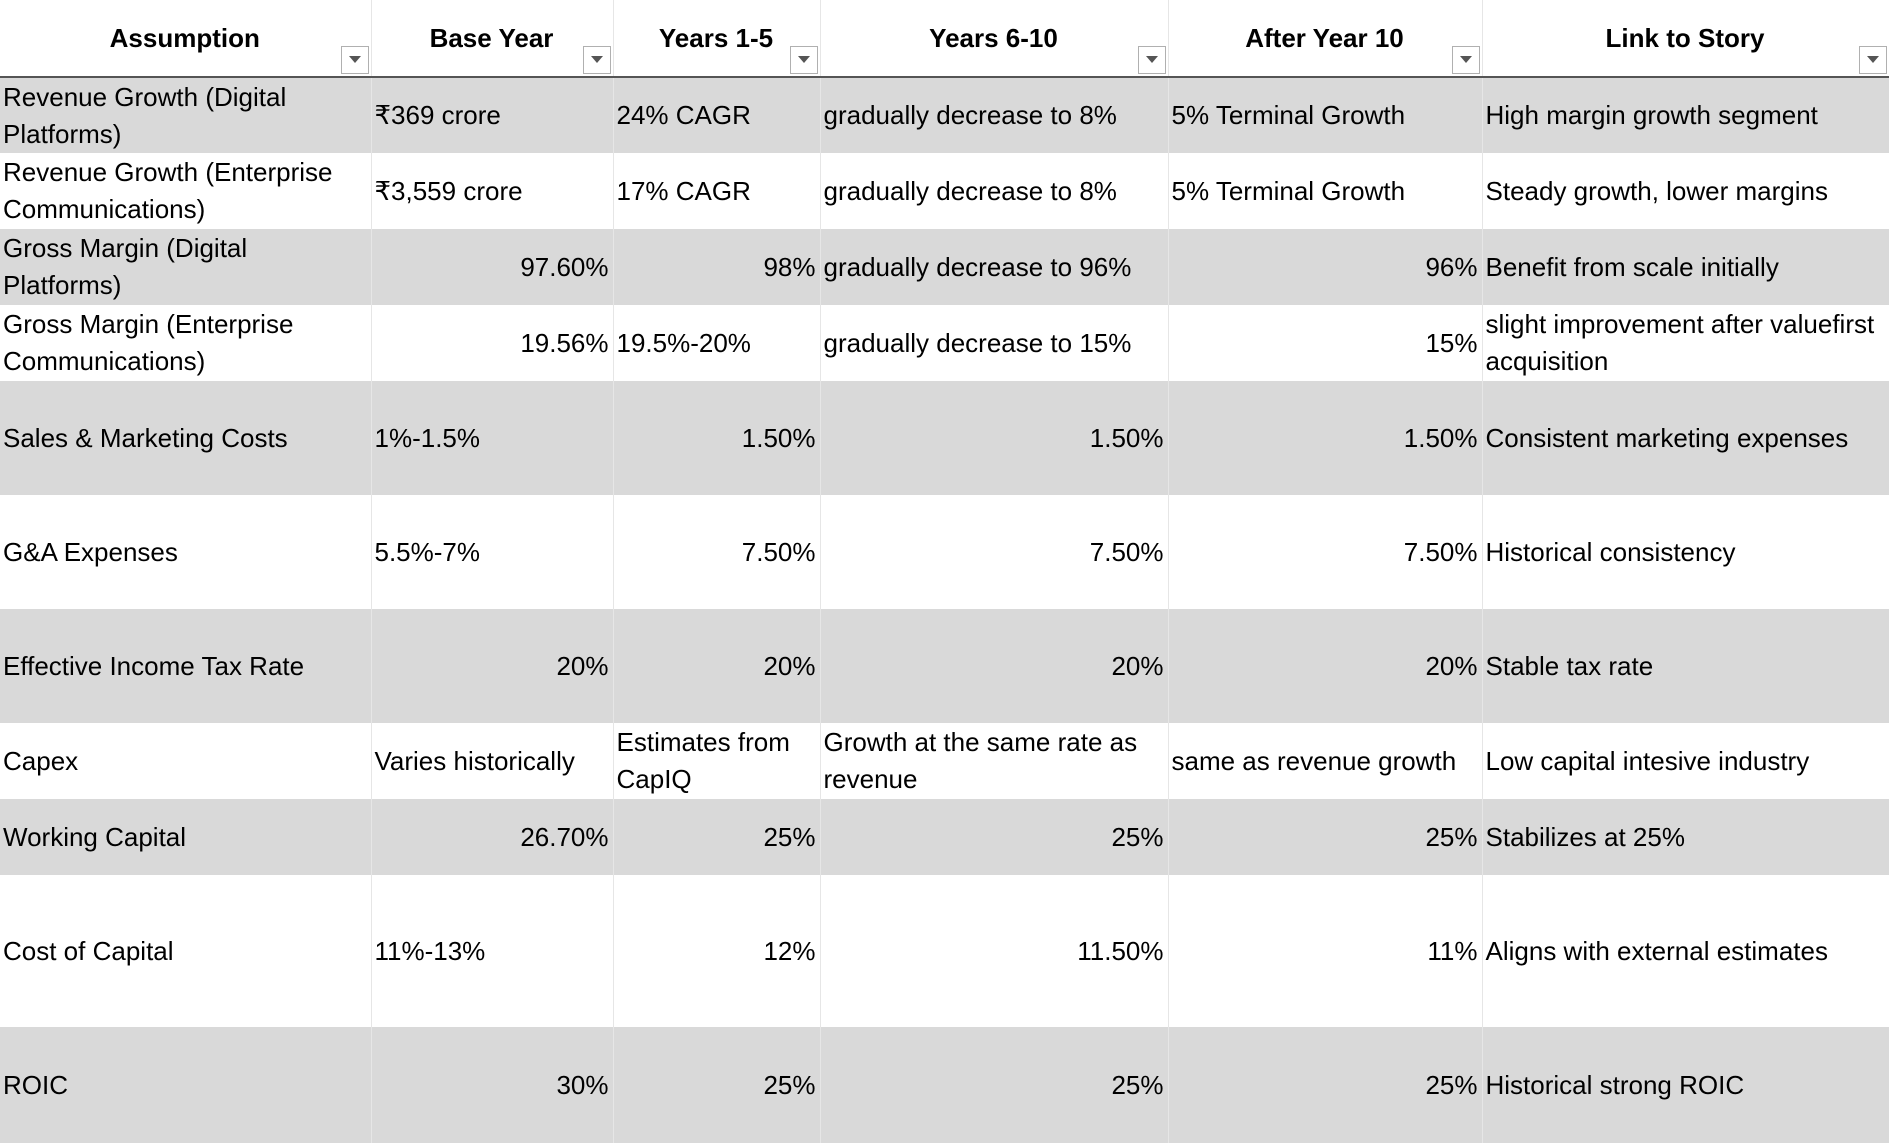  What do you see at coordinates (1685, 267) in the screenshot?
I see `cell-link-to-story: Benefit from scale initially` at bounding box center [1685, 267].